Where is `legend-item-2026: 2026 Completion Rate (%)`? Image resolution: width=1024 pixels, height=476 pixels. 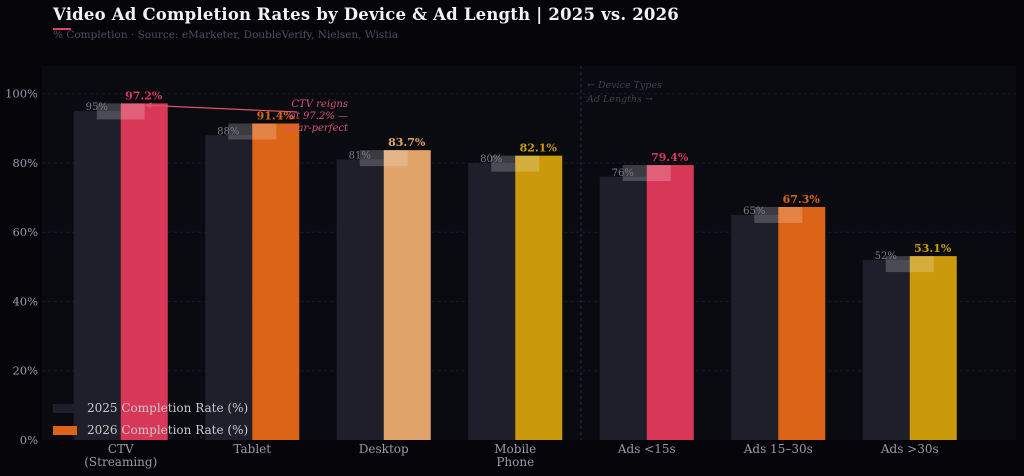
legend-item-2026: 2026 Completion Rate (%) is located at coordinates (150, 430).